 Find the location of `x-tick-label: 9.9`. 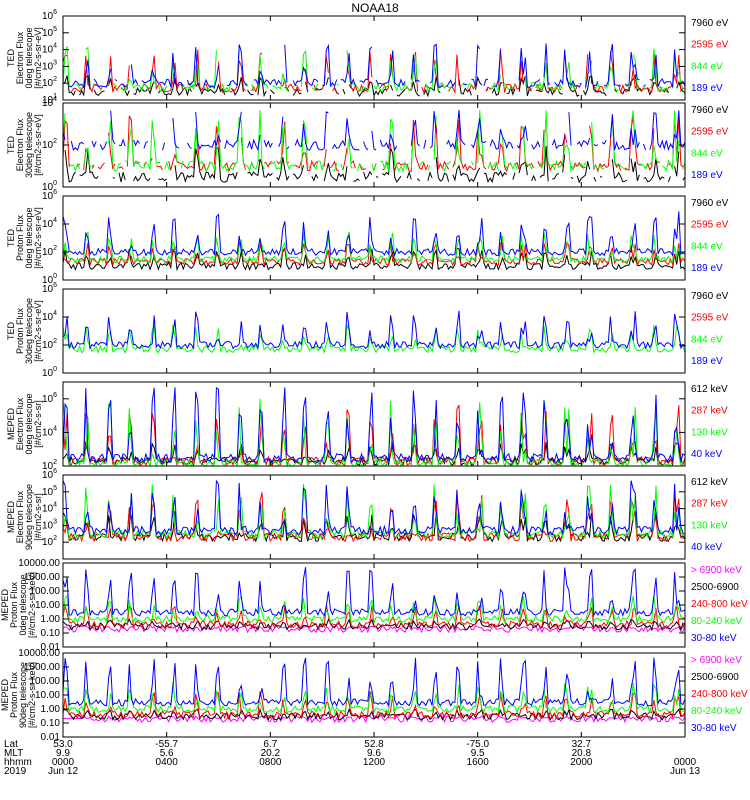

x-tick-label: 9.9 is located at coordinates (63, 753).